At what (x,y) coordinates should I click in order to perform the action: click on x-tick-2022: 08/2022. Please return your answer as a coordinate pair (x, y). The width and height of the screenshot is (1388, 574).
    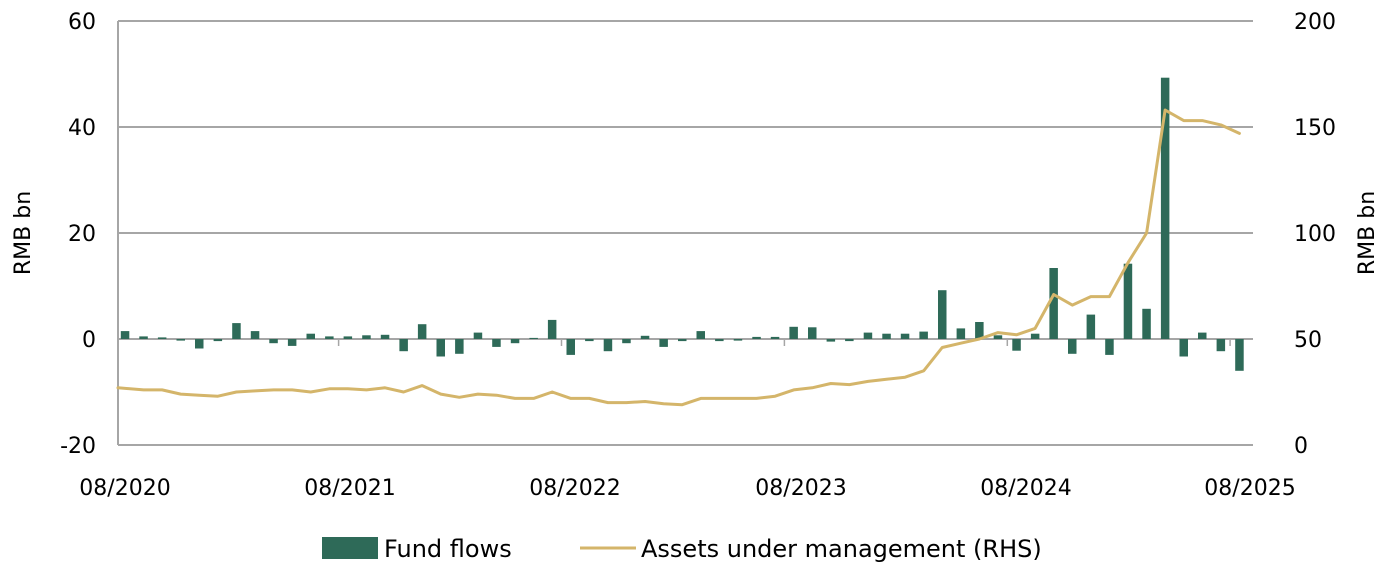
    Looking at the image, I should click on (574, 488).